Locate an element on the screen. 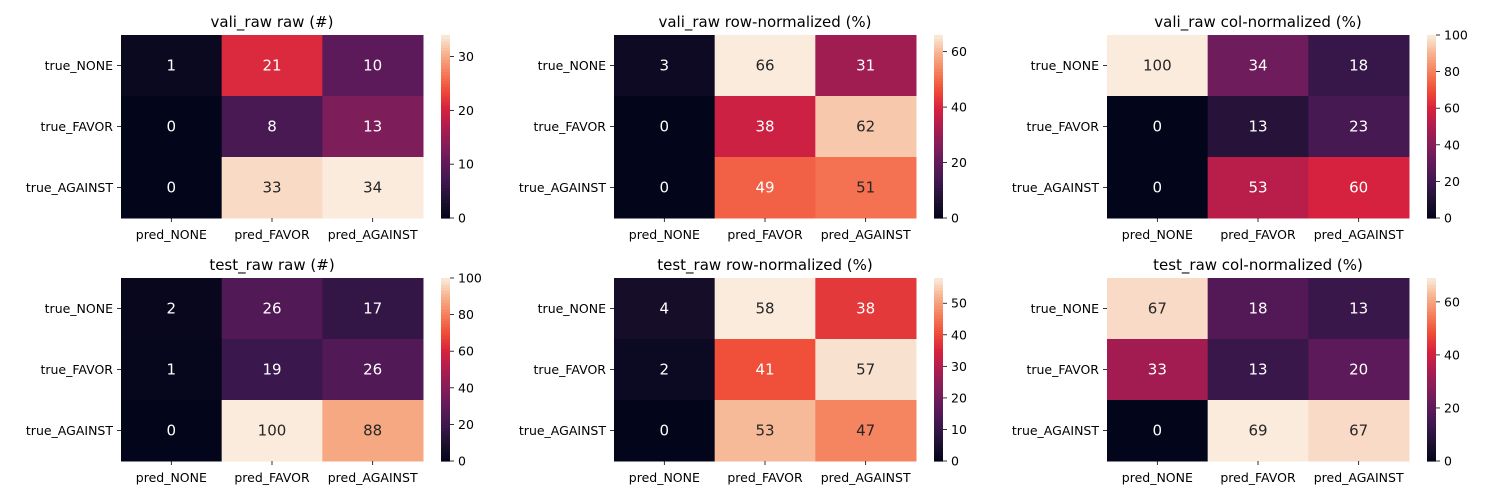  row-tick-label: true_NONE is located at coordinates (79, 65).